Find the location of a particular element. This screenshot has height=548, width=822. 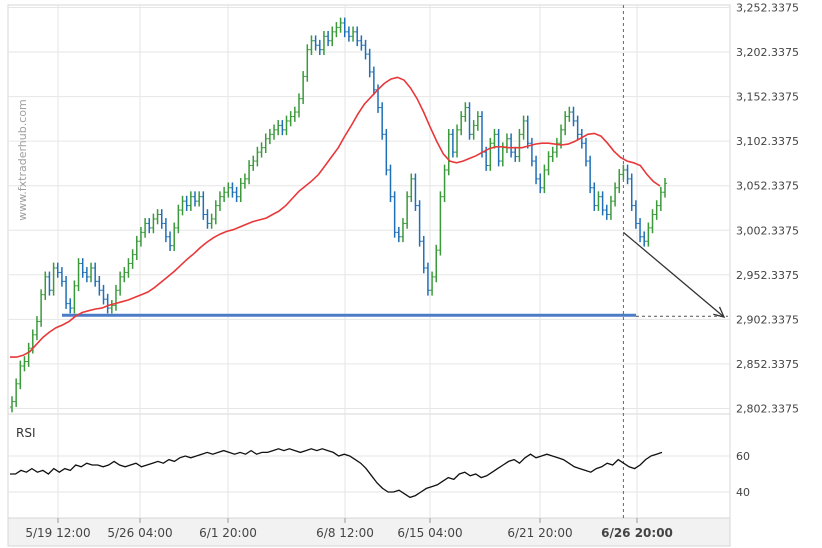

x-tick-label: 5/19 12:00 is located at coordinates (57, 533).